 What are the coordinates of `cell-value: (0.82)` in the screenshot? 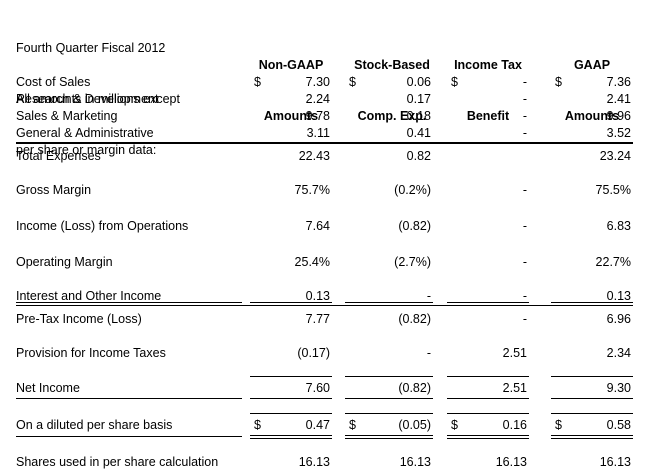 It's located at (414, 226).